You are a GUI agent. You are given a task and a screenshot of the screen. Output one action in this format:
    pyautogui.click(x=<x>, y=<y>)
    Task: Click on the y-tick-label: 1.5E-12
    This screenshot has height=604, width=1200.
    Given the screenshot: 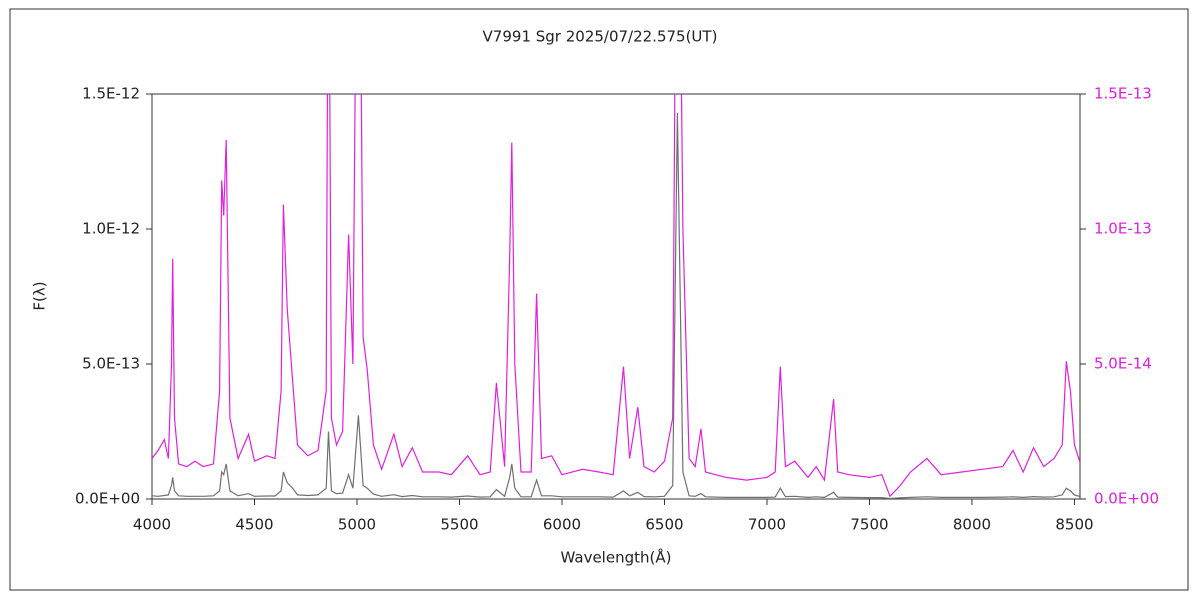 What is the action you would take?
    pyautogui.click(x=111, y=94)
    